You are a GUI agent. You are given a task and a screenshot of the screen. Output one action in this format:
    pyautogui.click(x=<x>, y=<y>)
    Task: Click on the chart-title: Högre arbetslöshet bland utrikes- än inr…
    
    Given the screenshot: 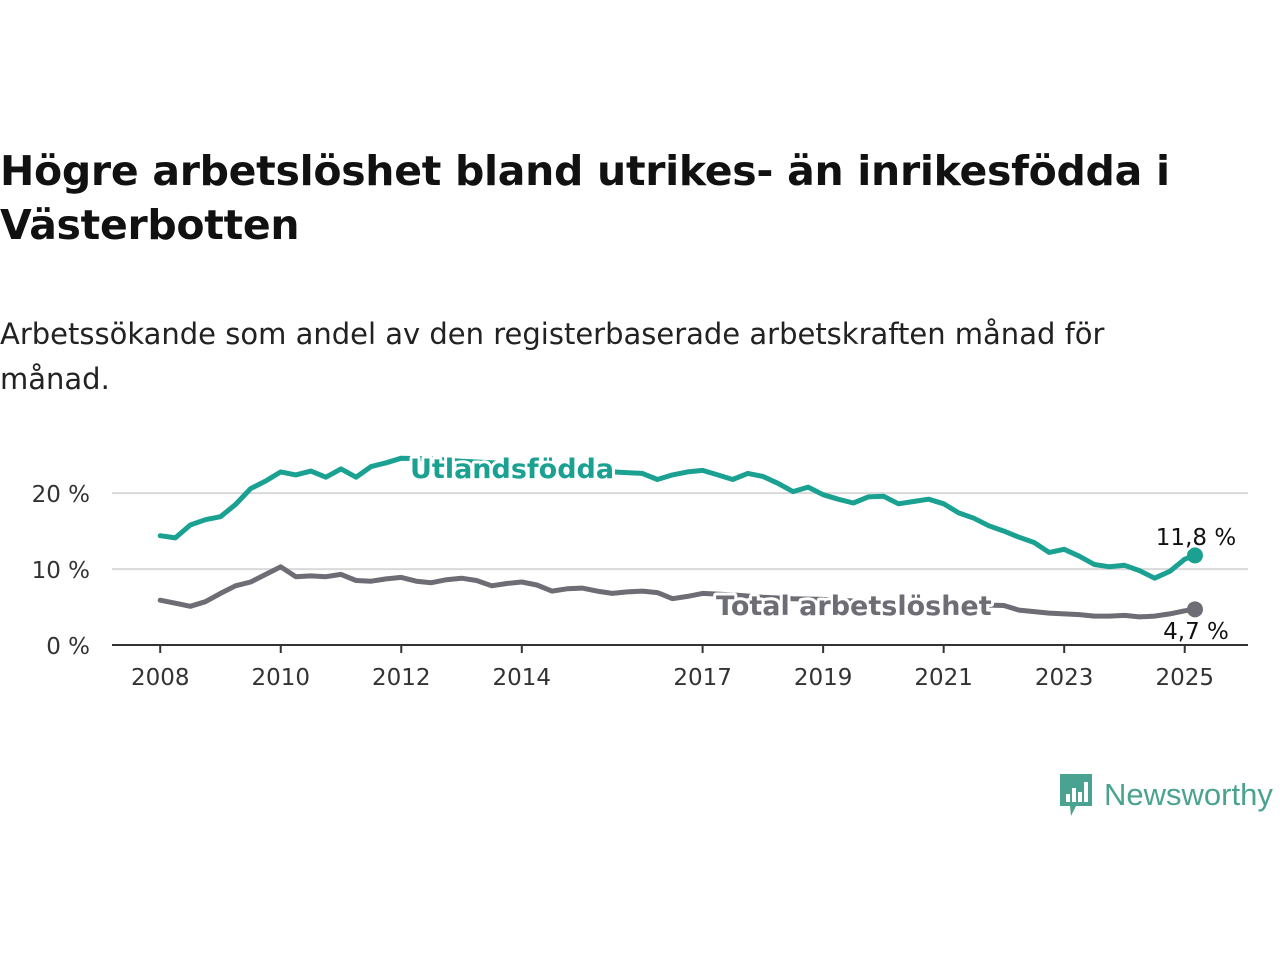 What is the action you would take?
    pyautogui.click(x=585, y=198)
    